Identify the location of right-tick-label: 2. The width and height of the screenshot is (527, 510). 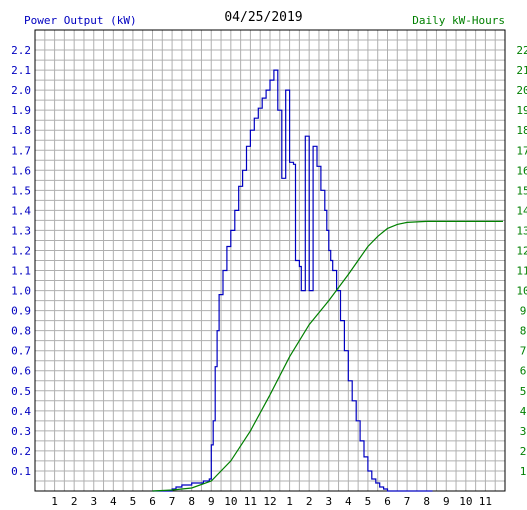
(523, 451).